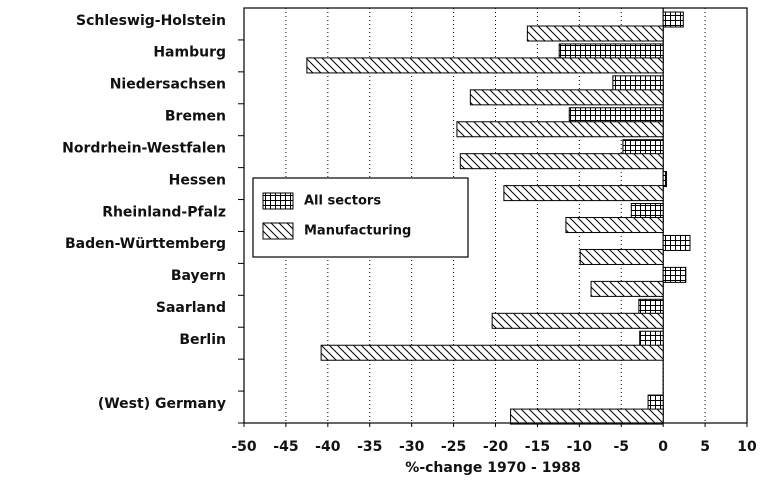 This screenshot has height=480, width=762. What do you see at coordinates (492, 468) in the screenshot?
I see `x-axis-label: %-change 1970 - 1988` at bounding box center [492, 468].